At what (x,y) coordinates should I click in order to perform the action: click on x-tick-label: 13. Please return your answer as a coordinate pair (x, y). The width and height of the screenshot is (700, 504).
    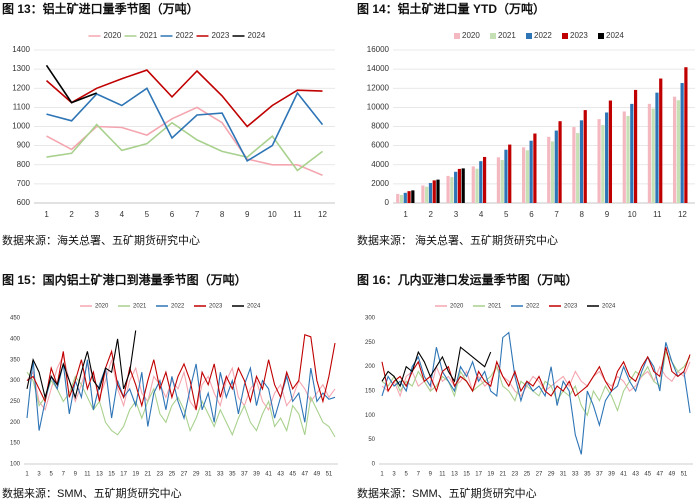
    Looking at the image, I should click on (99, 475).